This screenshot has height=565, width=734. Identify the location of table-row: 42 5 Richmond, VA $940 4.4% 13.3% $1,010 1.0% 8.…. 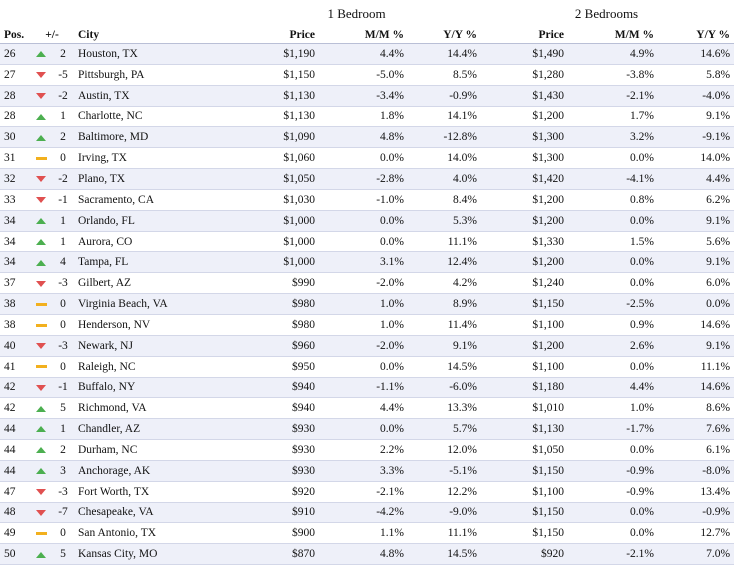
(367, 408).